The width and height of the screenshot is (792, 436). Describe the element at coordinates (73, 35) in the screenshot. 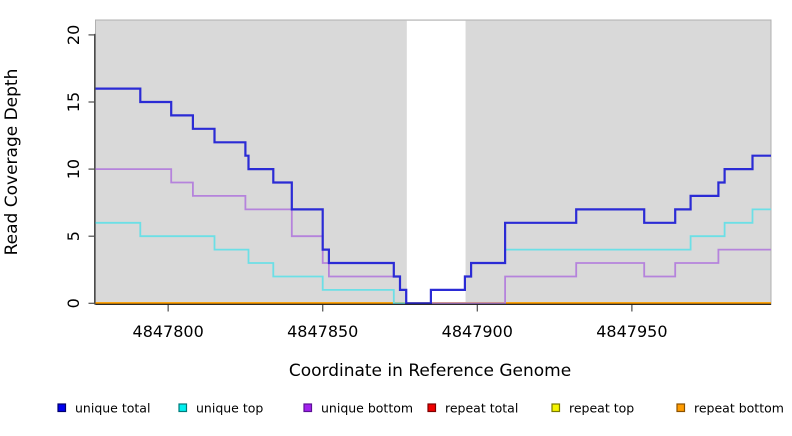

I see `y-tick-label: 20` at that location.